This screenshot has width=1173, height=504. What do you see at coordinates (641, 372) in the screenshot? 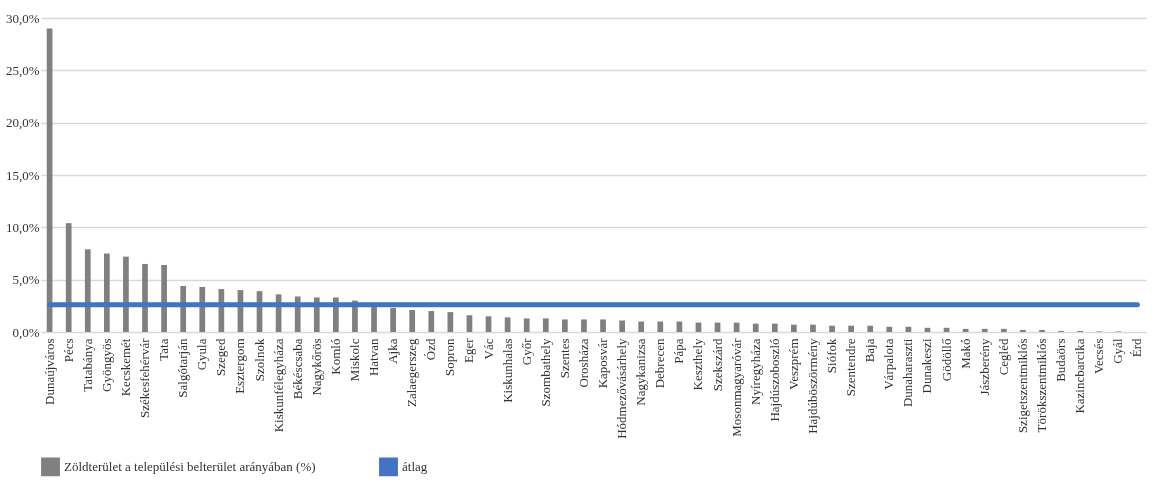
I see `x-tick-label: Nagykanizsa` at bounding box center [641, 372].